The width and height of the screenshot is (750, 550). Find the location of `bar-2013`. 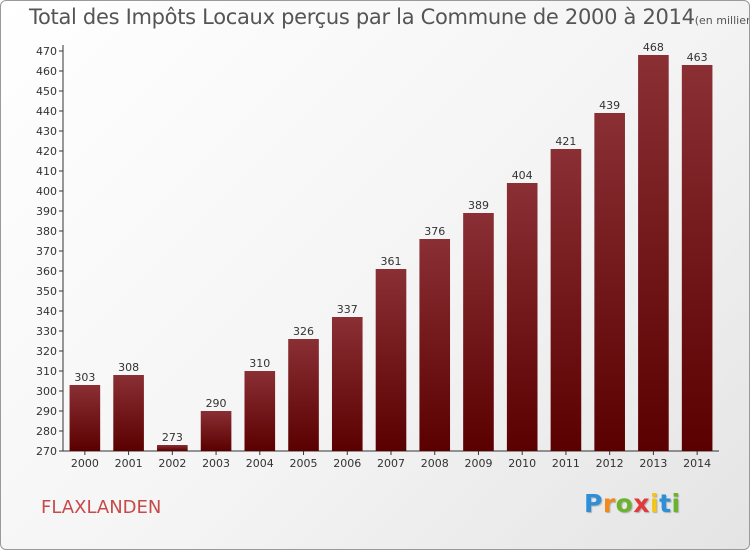

bar-2013 is located at coordinates (653, 253).